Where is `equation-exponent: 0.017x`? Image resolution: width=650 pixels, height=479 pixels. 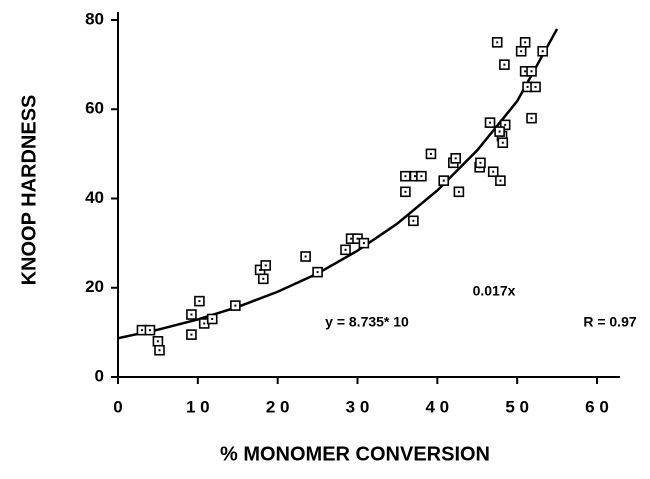
equation-exponent: 0.017x is located at coordinates (494, 291).